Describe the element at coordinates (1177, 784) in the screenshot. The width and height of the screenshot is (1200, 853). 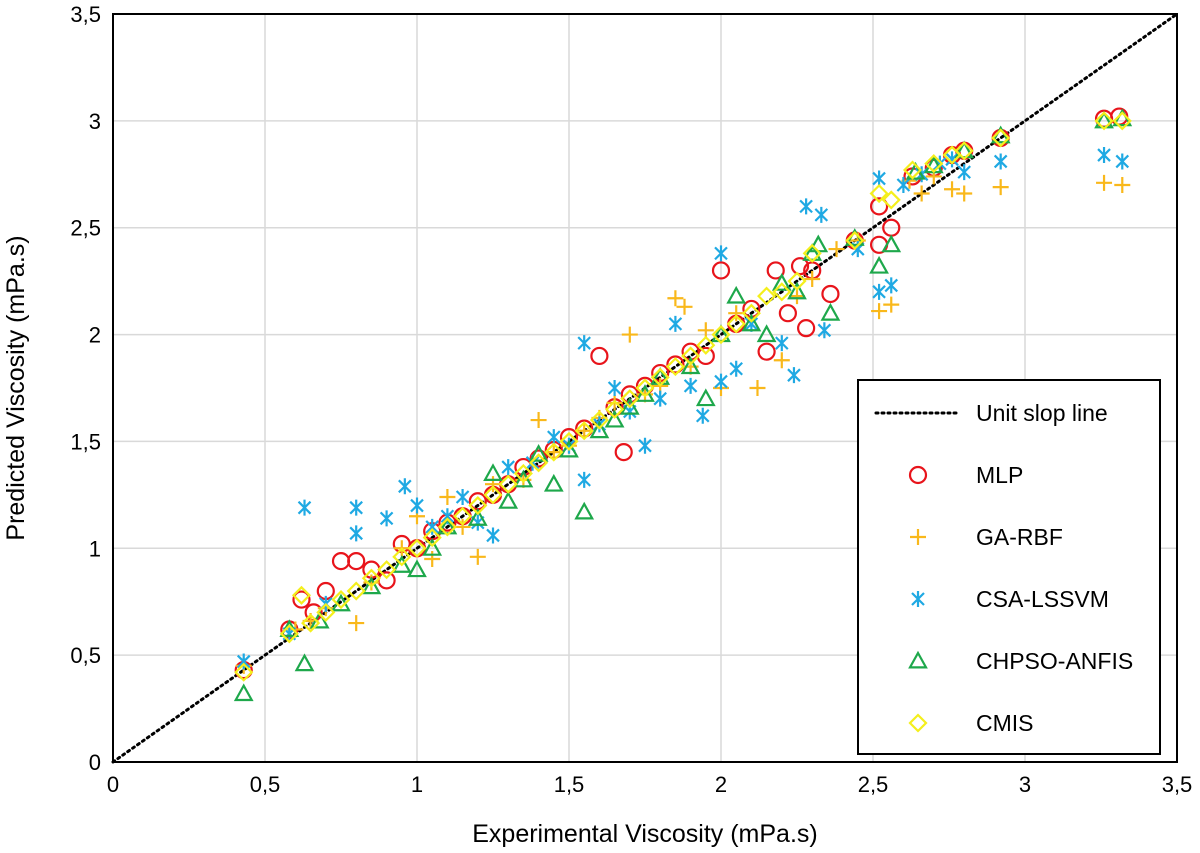
I see `x-tick-label: 3,5` at that location.